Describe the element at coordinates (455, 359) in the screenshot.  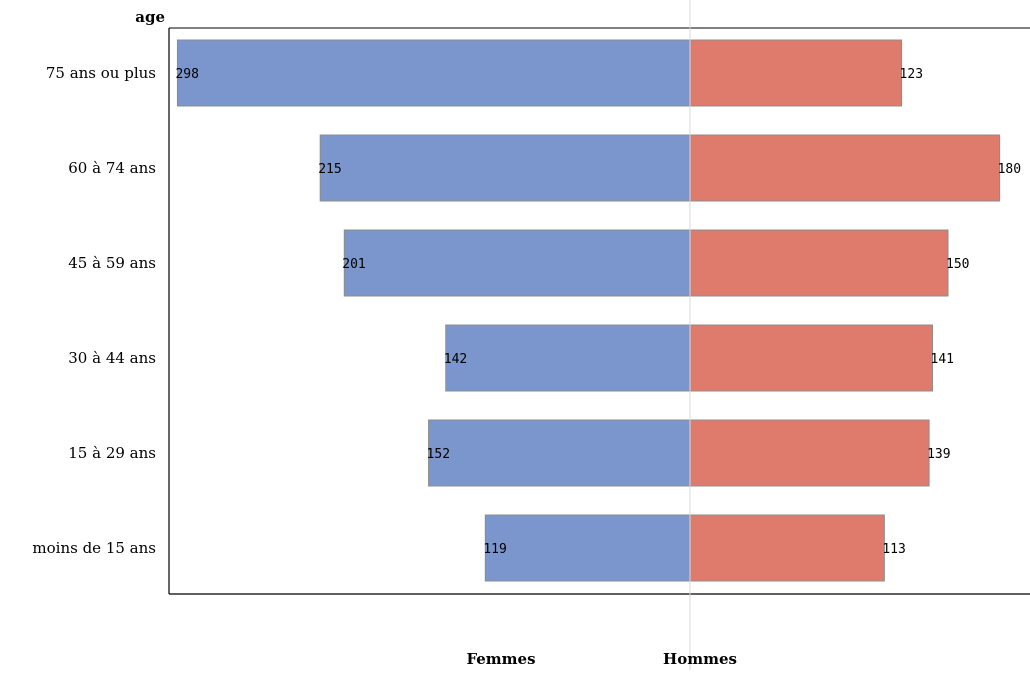
I see `value-label-femmes: 142` at that location.